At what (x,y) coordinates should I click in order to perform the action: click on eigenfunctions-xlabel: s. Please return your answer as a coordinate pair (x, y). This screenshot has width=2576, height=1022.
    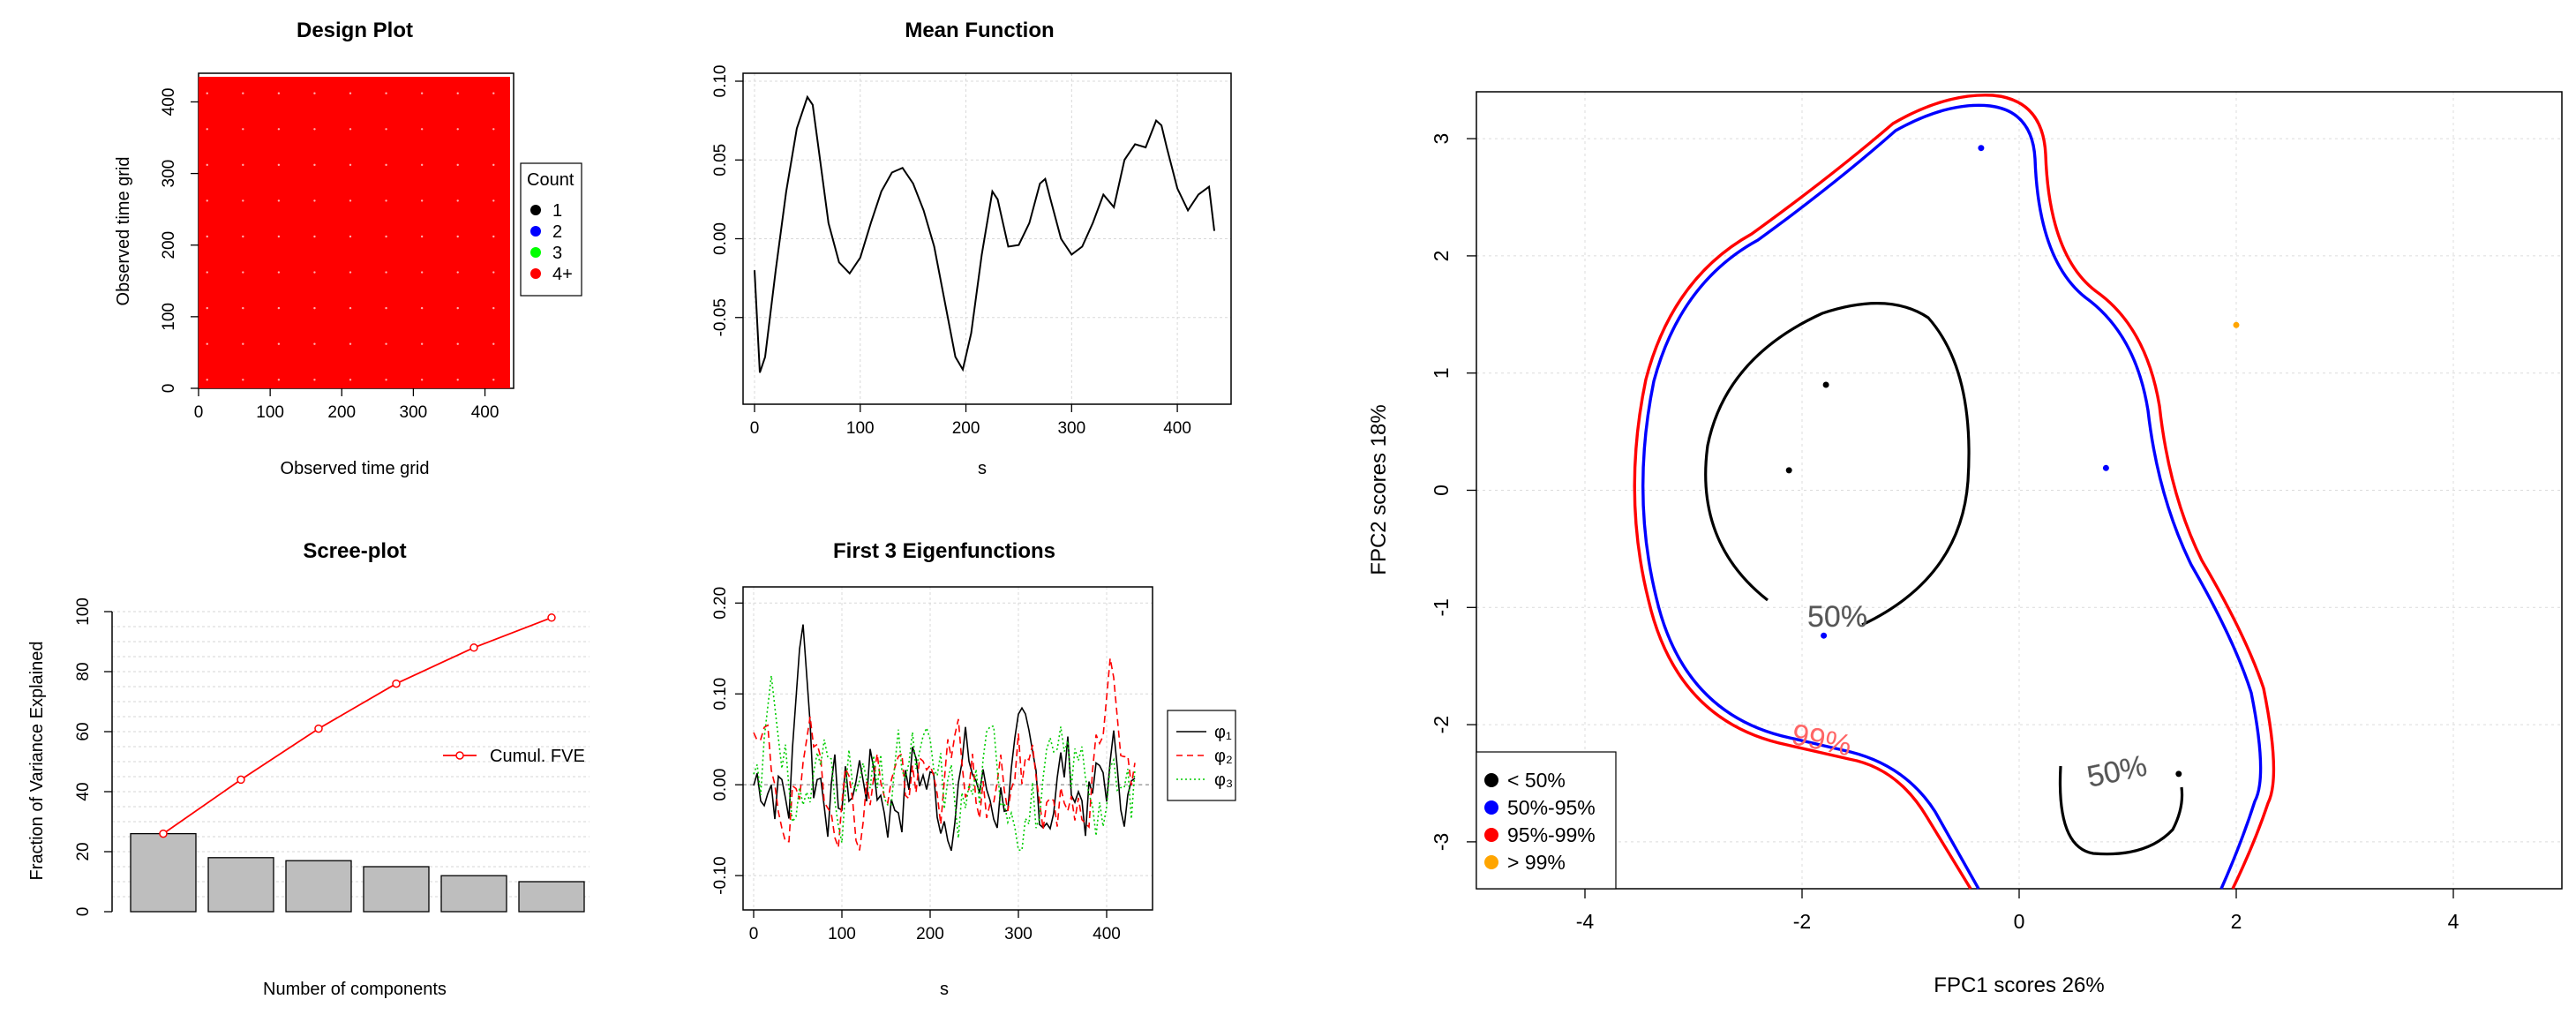
    Looking at the image, I should click on (944, 989).